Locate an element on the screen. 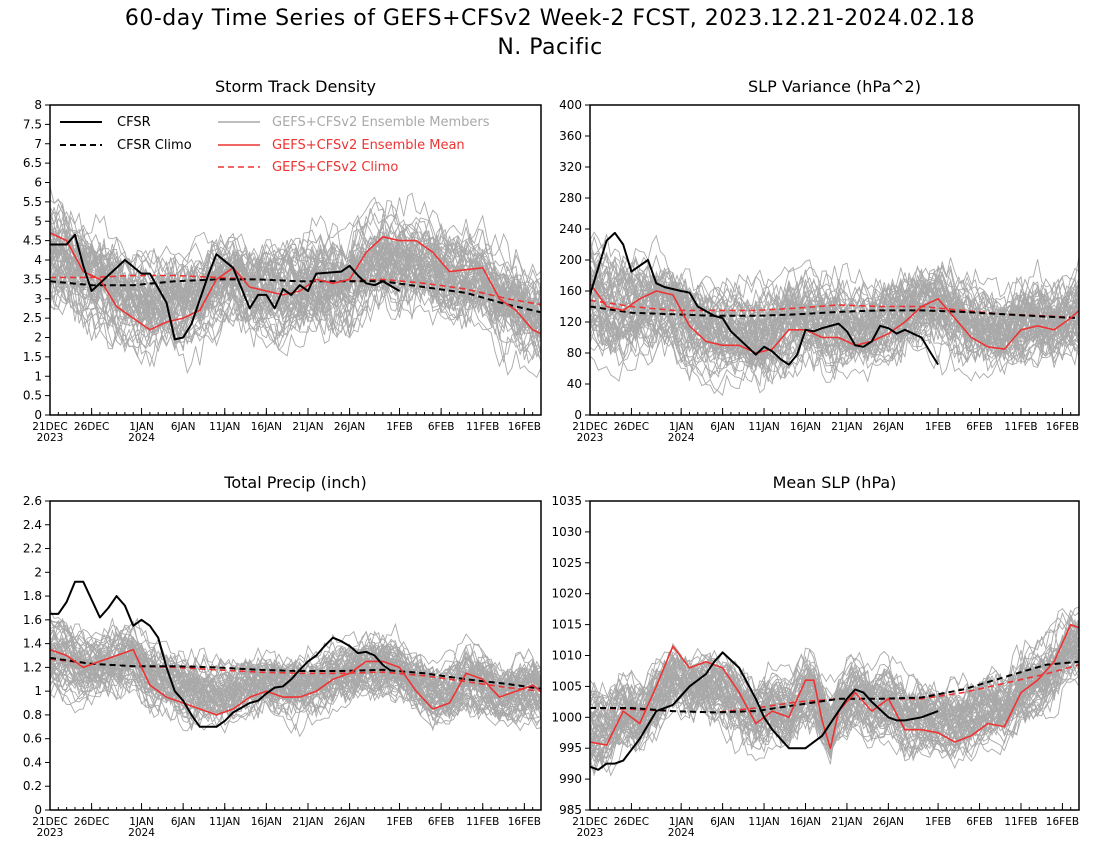 Image resolution: width=1100 pixels, height=850 pixels. legend-label-climo: GEFS+CFSv2 Climo is located at coordinates (335, 167).